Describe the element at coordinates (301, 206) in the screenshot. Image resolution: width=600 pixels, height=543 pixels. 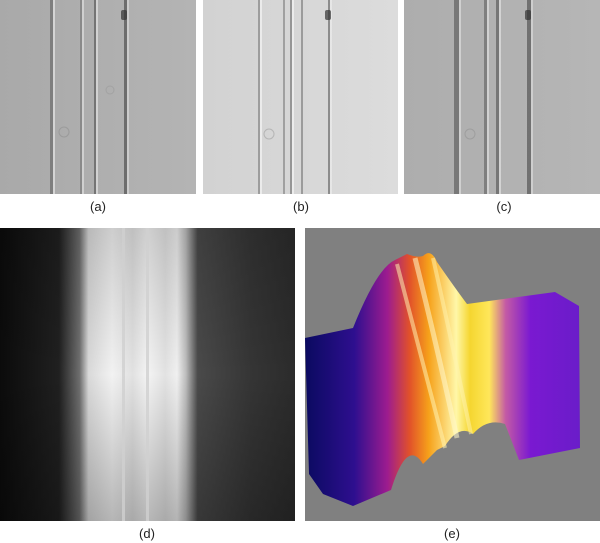
I see `caption-b: (b)` at that location.